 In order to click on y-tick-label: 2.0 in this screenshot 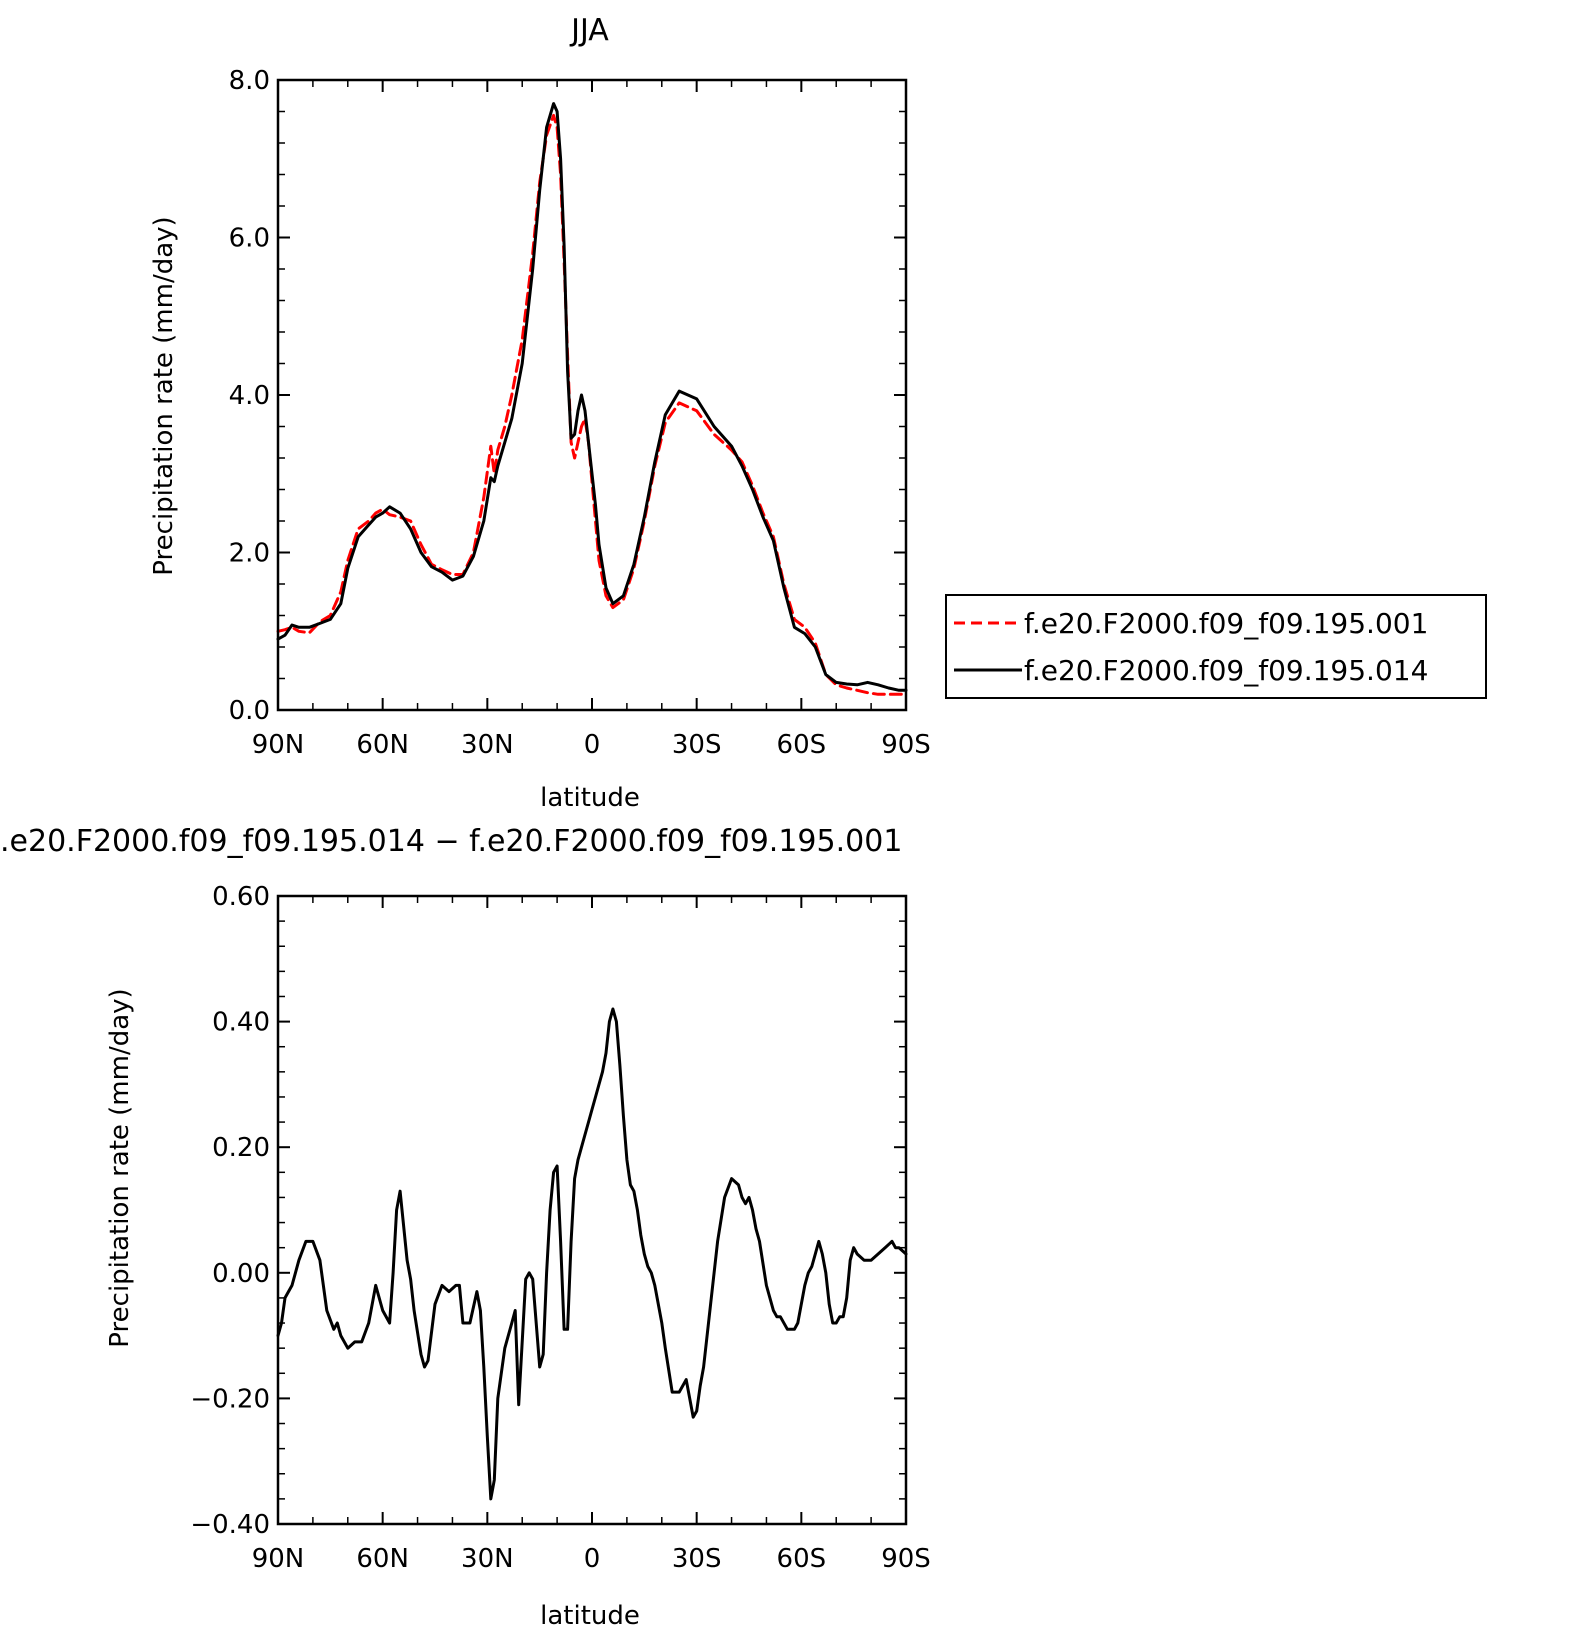, I will do `click(249, 554)`.